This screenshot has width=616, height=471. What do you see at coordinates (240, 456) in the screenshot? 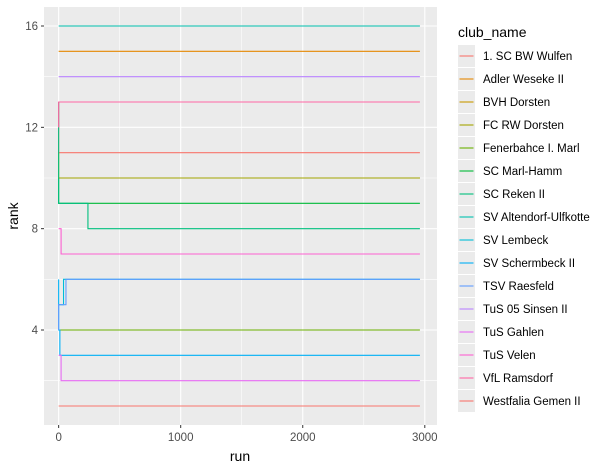
I see `x-axis-title: run` at bounding box center [240, 456].